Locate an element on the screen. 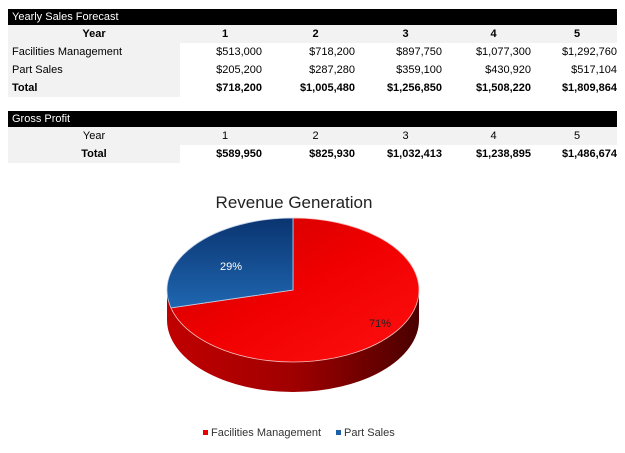  cell: $1,809,864 is located at coordinates (589, 88).